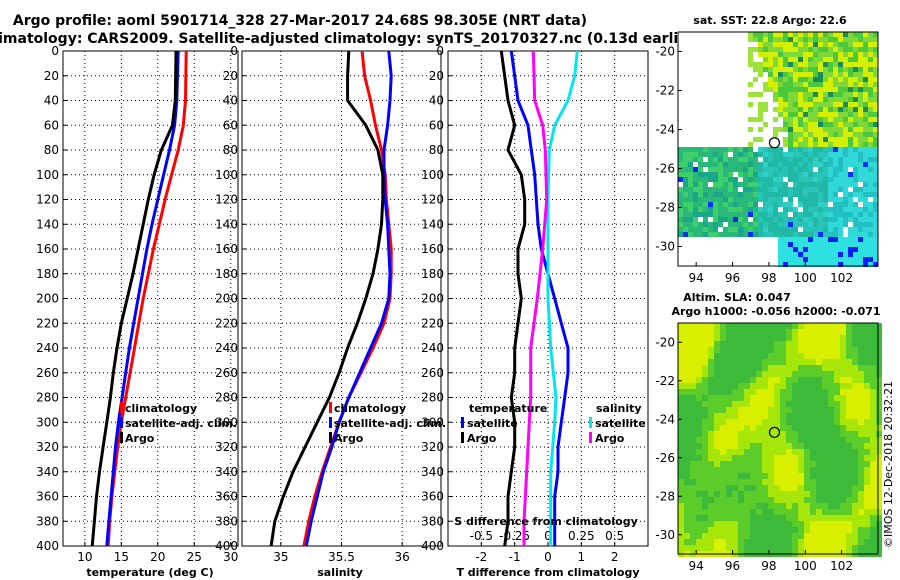 The image size is (900, 580). What do you see at coordinates (481, 536) in the screenshot?
I see `x2tick-label: -0.5` at bounding box center [481, 536].